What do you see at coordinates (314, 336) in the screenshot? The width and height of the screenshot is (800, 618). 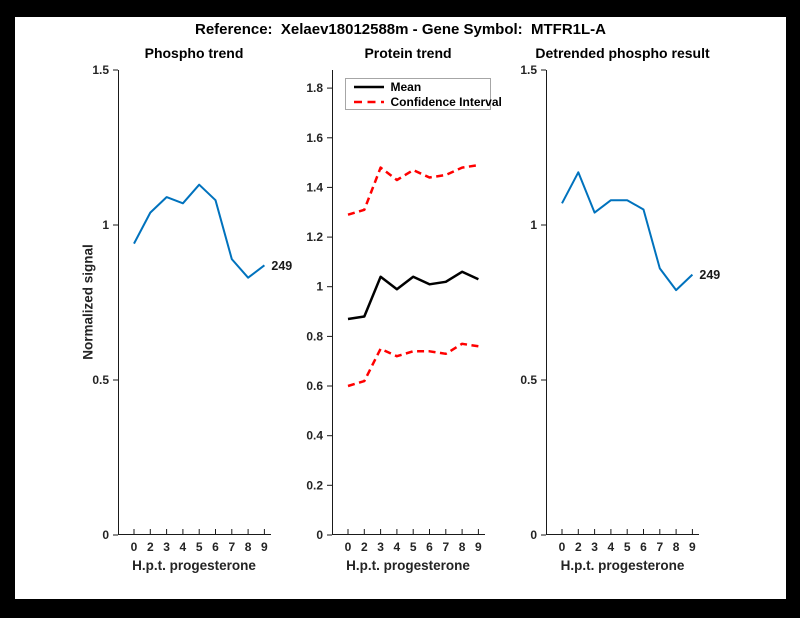 I see `y-tick-label: 0.8` at bounding box center [314, 336].